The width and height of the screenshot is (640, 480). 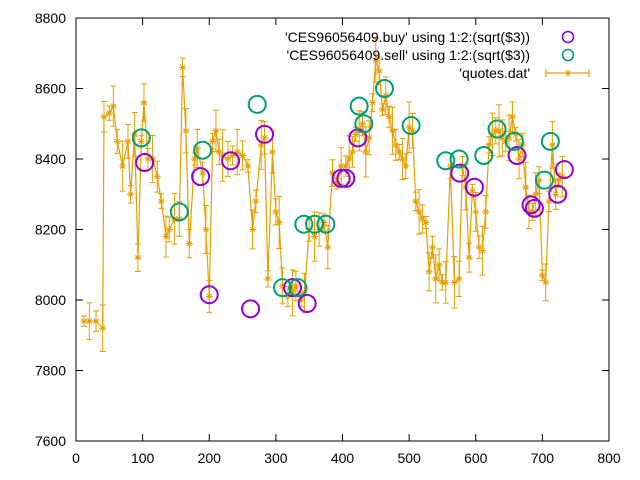 I want to click on y-tick-label: 8000, so click(x=50, y=300).